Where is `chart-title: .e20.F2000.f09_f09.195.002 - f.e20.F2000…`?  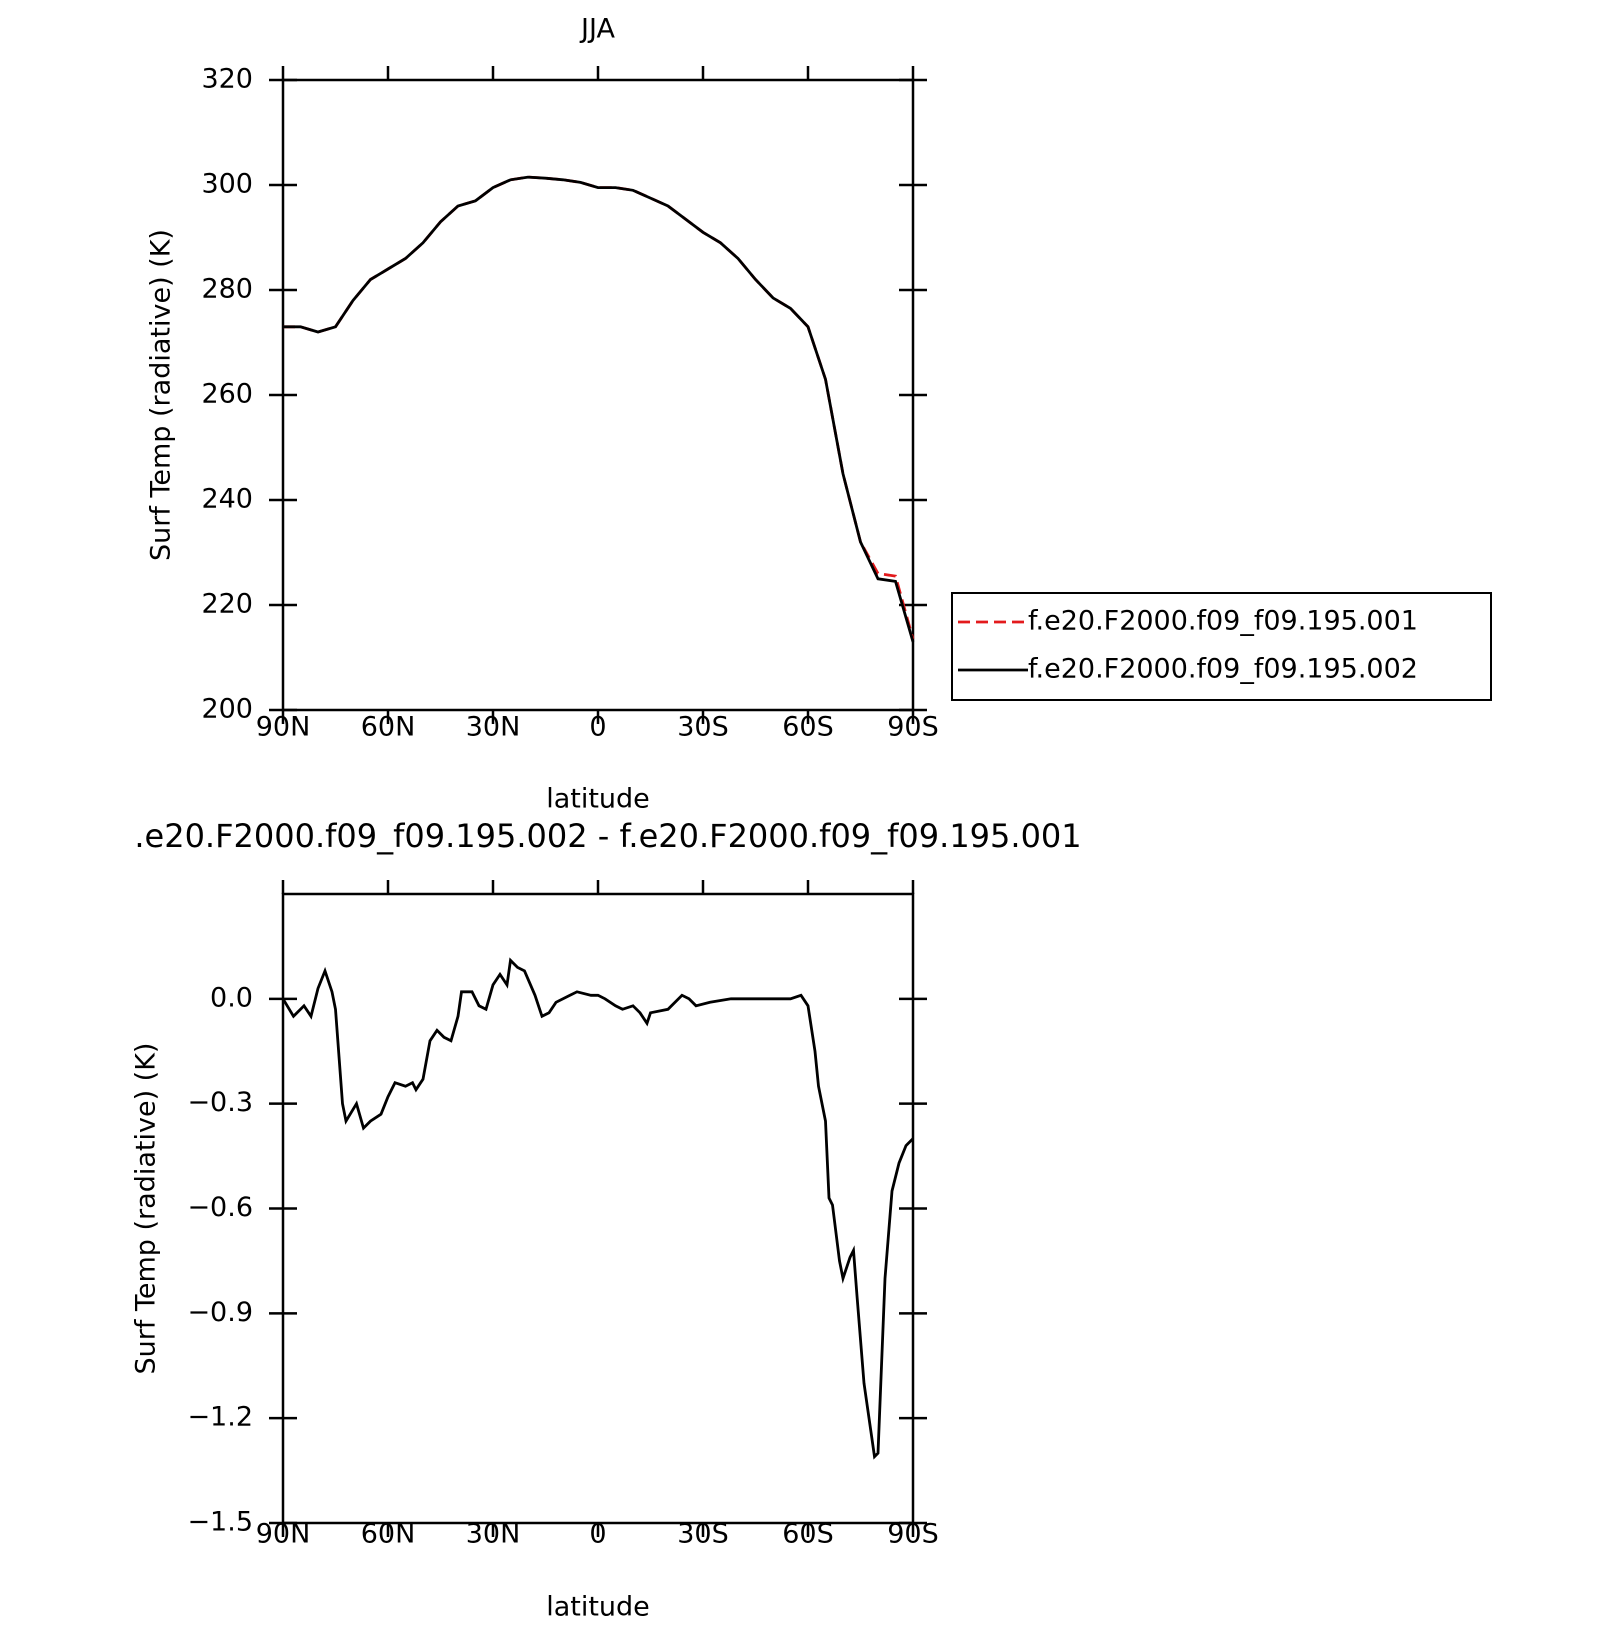
chart-title: .e20.F2000.f09_f09.195.002 - f.e20.F2000… is located at coordinates (607, 836).